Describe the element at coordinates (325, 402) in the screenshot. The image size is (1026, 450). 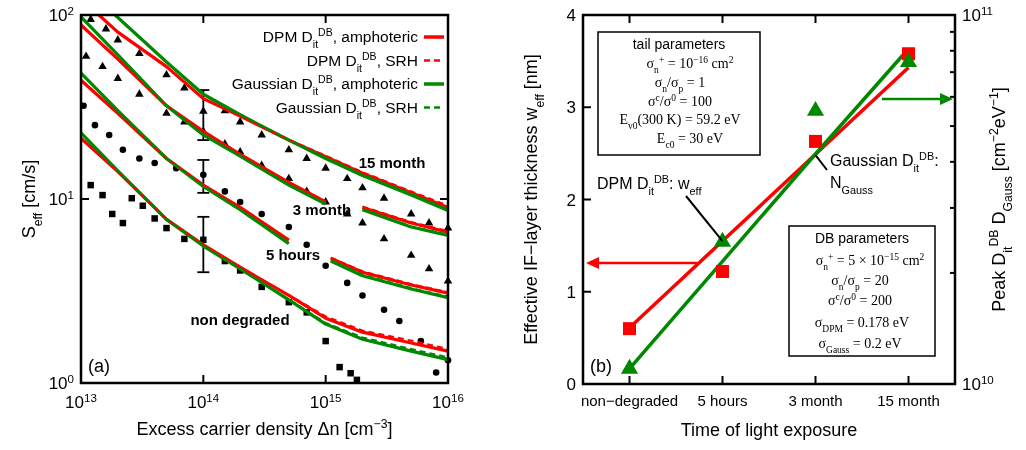
I see `x-tick-label: 10$^{15}$` at that location.